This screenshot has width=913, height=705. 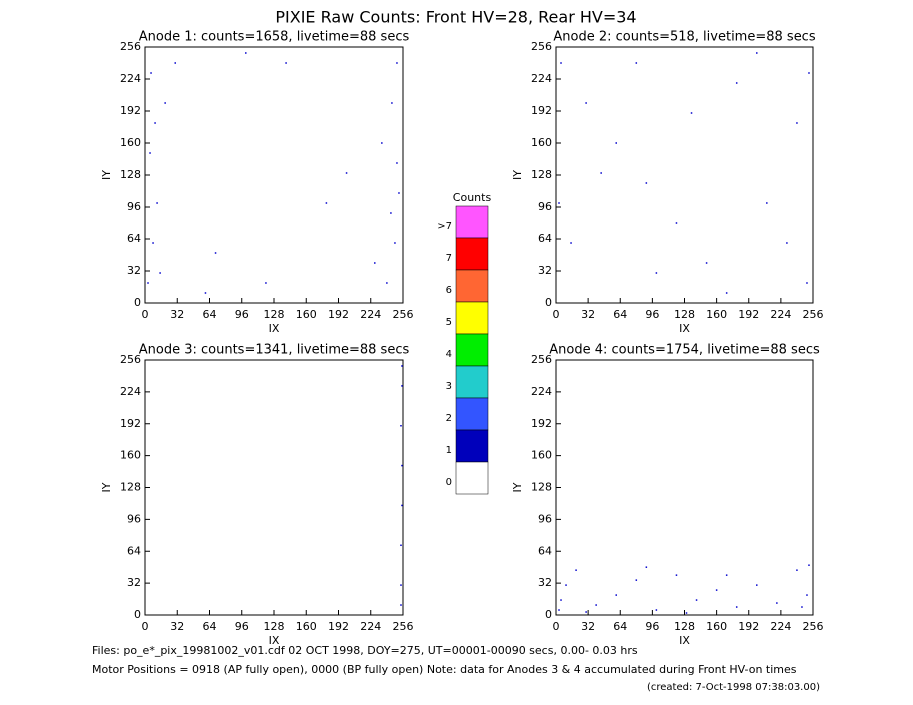 What do you see at coordinates (449, 258) in the screenshot?
I see `colorbar-label: 7` at bounding box center [449, 258].